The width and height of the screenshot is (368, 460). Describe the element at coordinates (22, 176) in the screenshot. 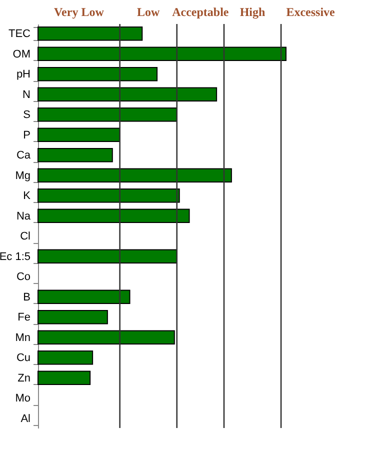

I see `y-tick-label: Mg` at that location.